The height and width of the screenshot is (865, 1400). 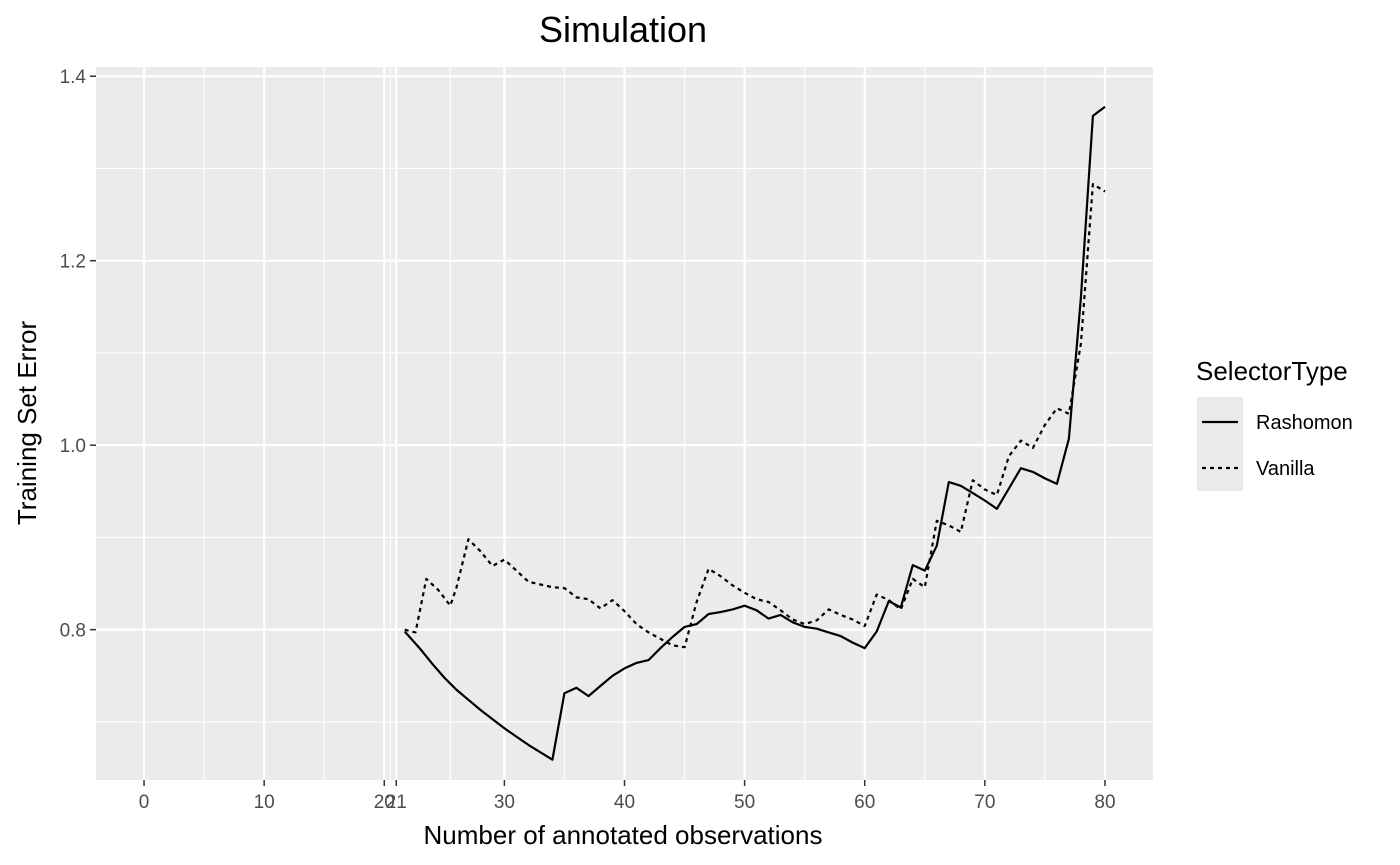 I want to click on x-tick-label-0: 0, so click(x=144, y=802).